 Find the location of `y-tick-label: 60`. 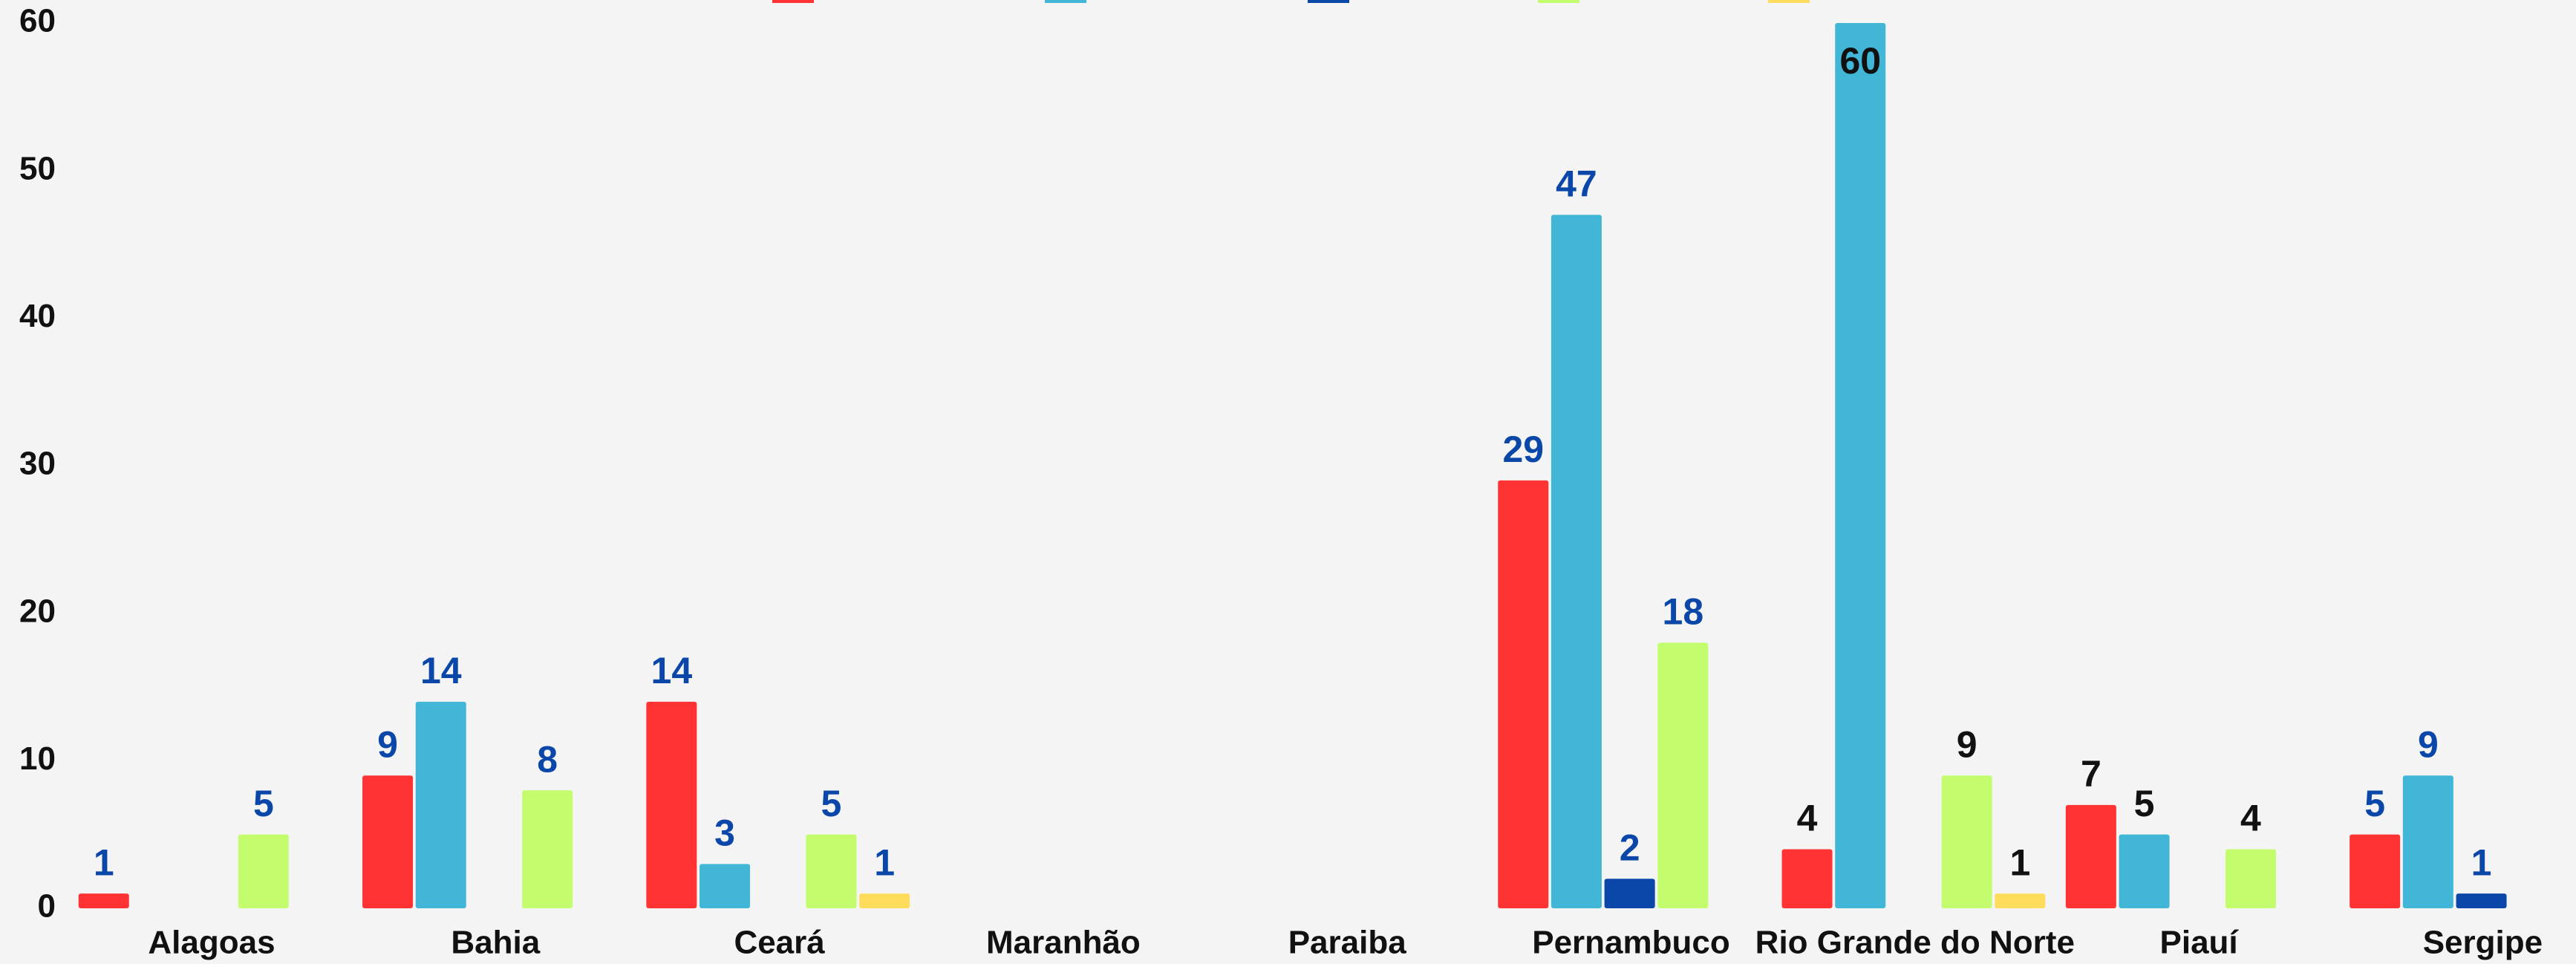

y-tick-label: 60 is located at coordinates (37, 21).